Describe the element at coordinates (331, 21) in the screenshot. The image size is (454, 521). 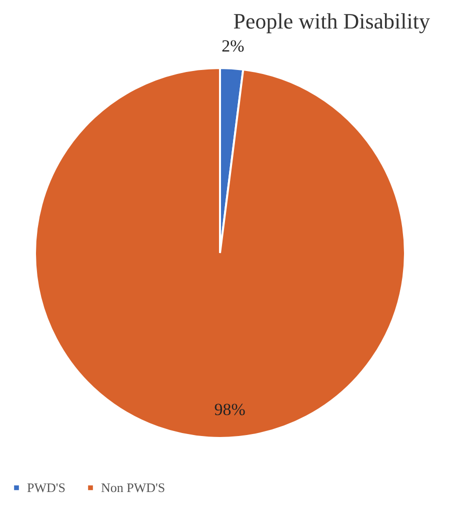
I see `chart-title: People with Disability` at that location.